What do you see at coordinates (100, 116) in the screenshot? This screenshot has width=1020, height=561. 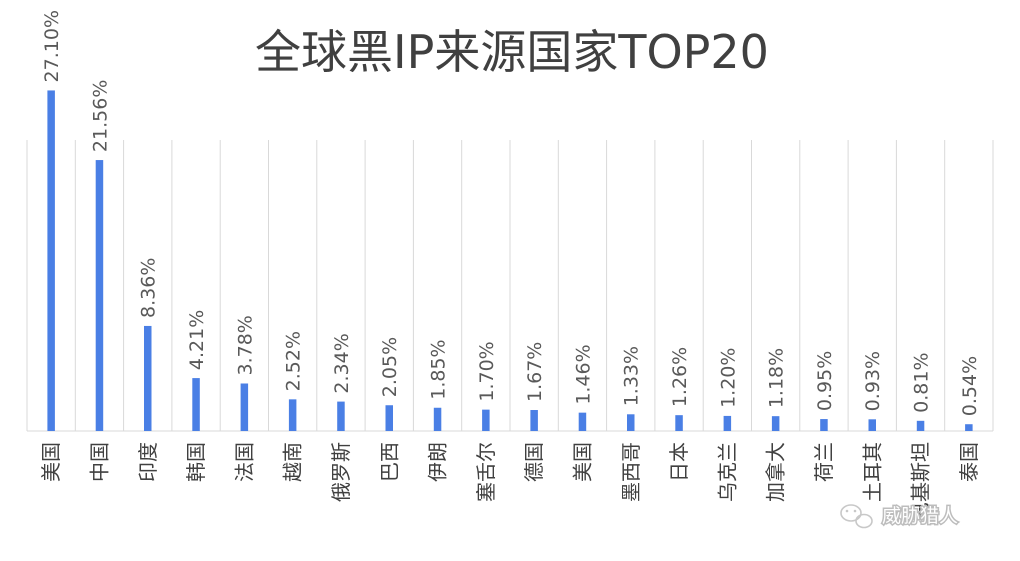 I see `data-label: 21.56%` at bounding box center [100, 116].